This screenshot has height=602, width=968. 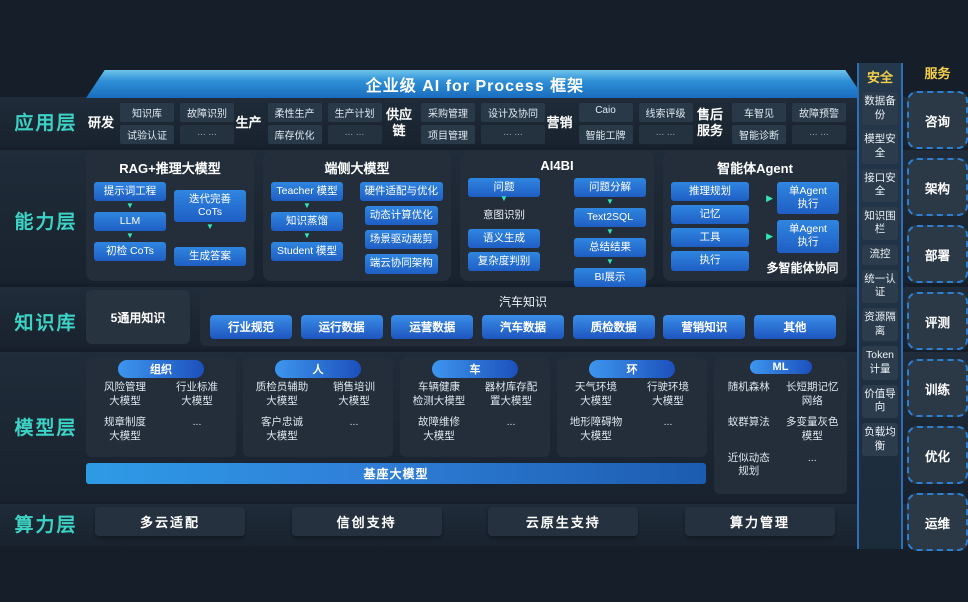 What do you see at coordinates (880, 147) in the screenshot?
I see `security-item: 模型安全` at bounding box center [880, 147].